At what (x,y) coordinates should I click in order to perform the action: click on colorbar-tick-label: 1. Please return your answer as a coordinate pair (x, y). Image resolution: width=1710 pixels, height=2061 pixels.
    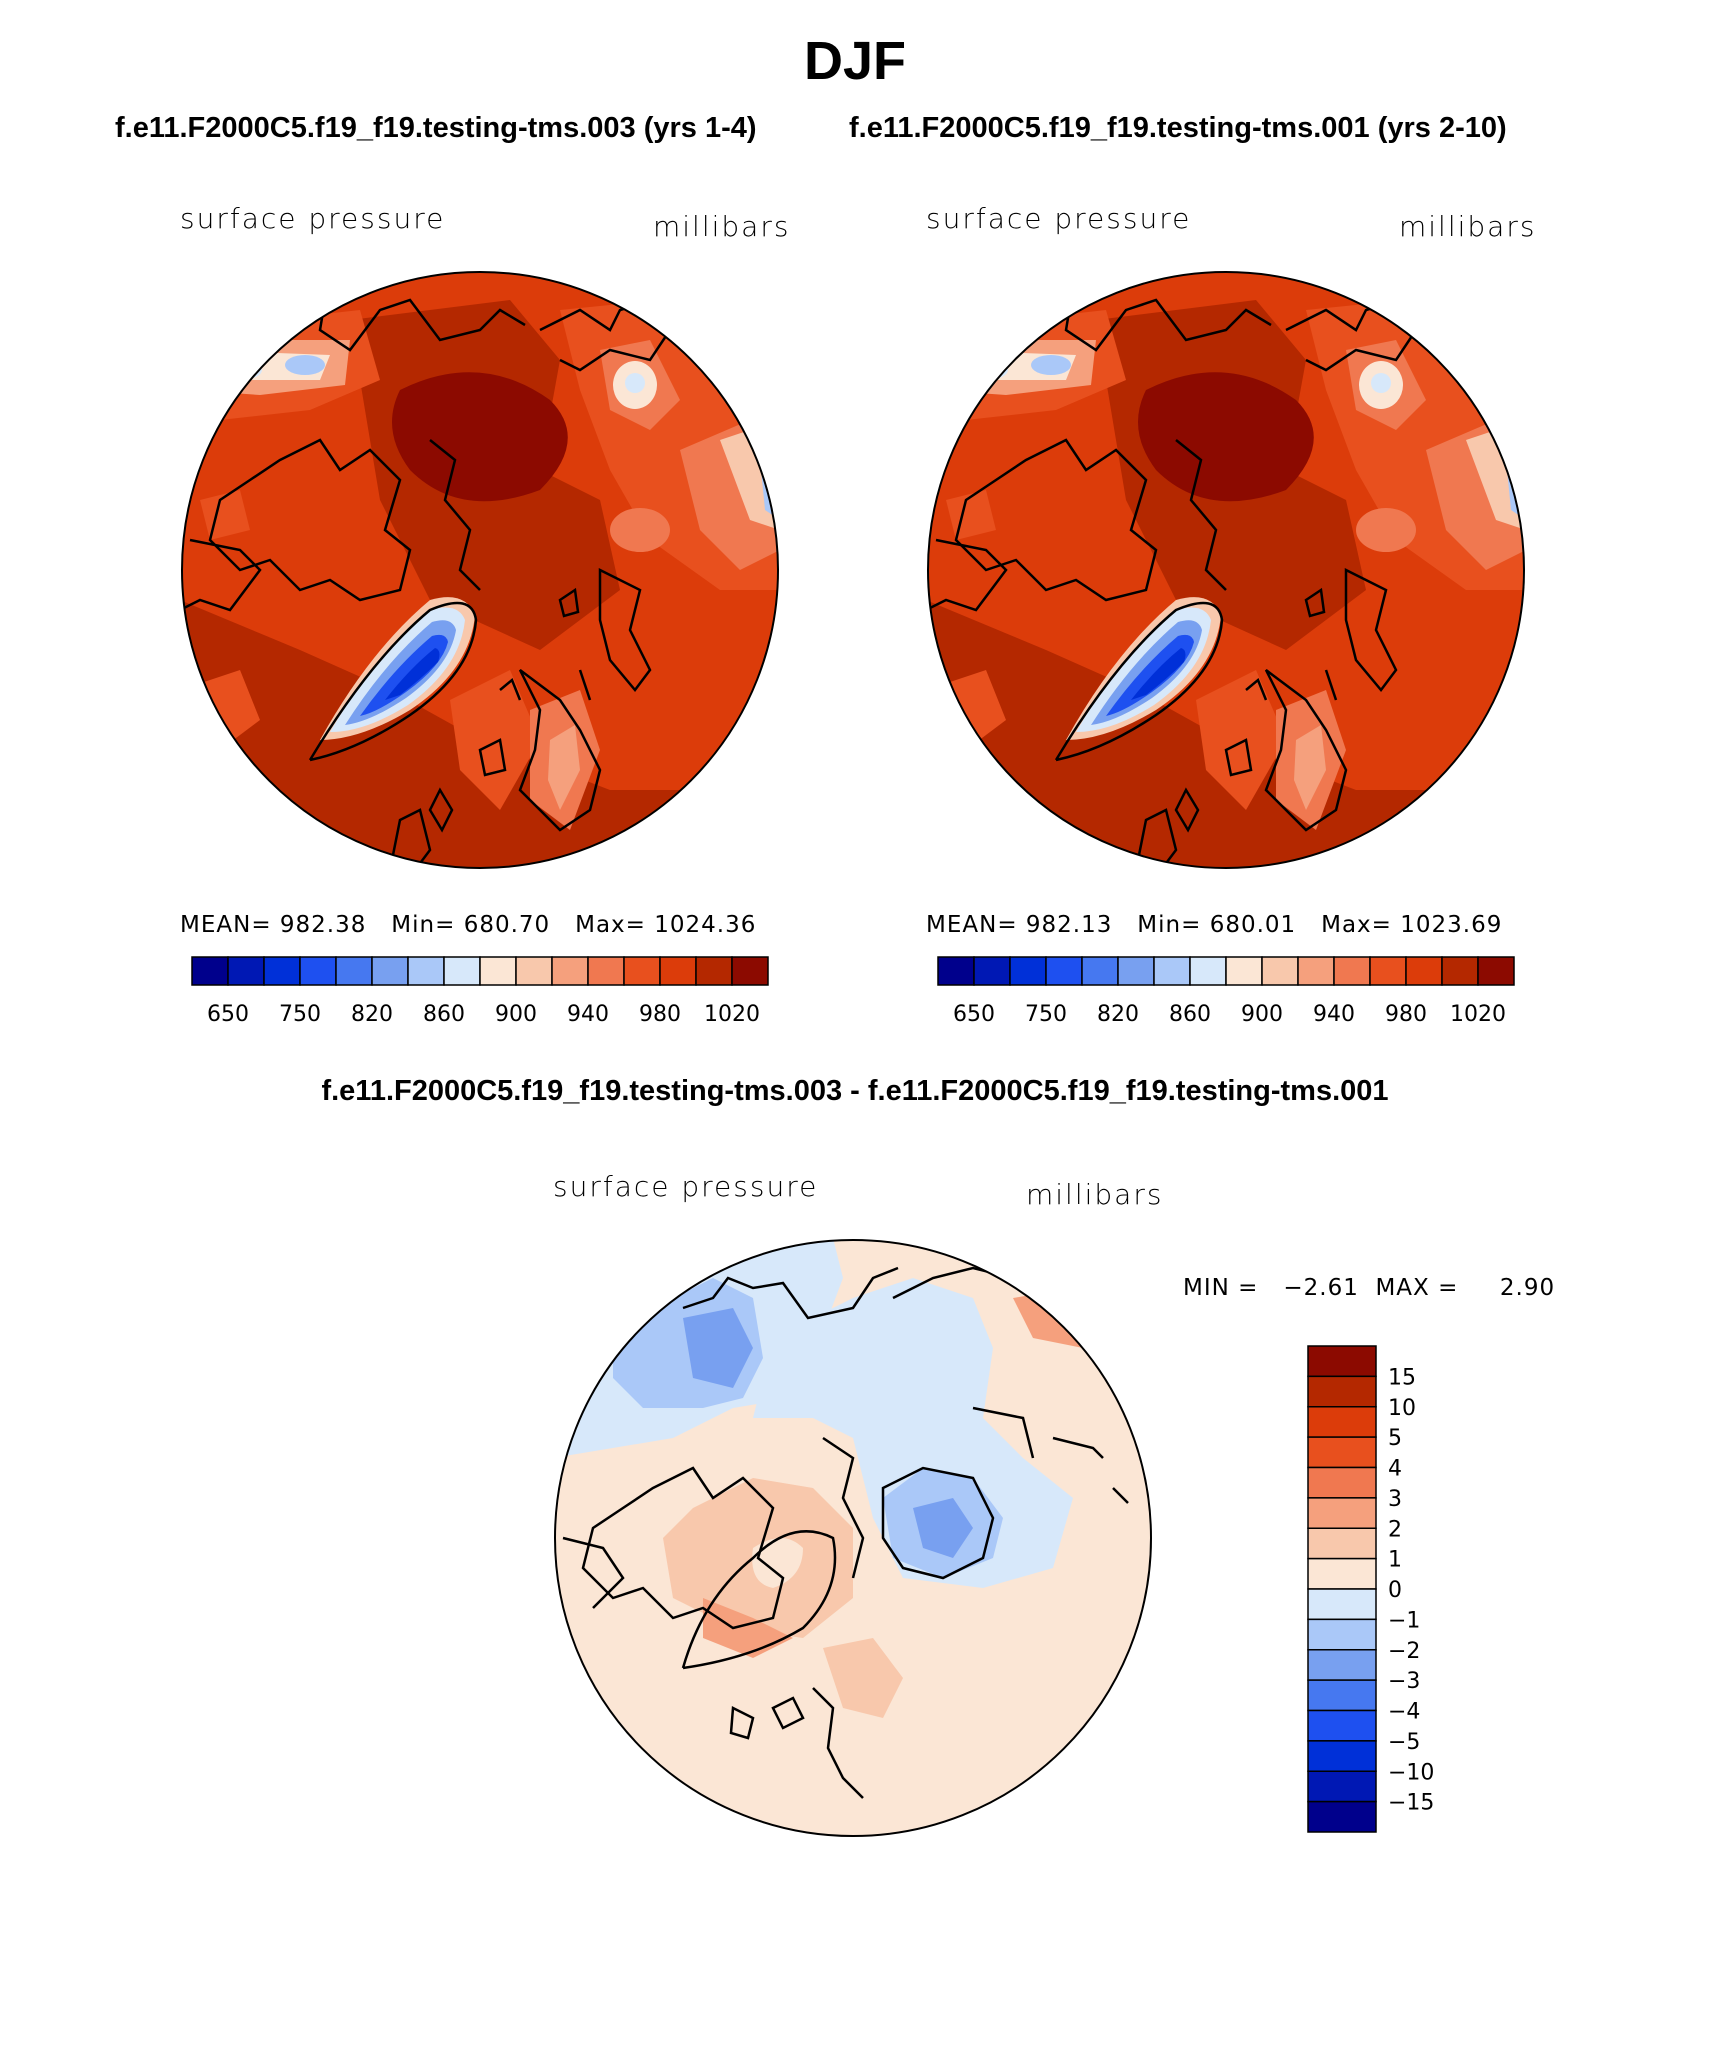
    Looking at the image, I should click on (1395, 1560).